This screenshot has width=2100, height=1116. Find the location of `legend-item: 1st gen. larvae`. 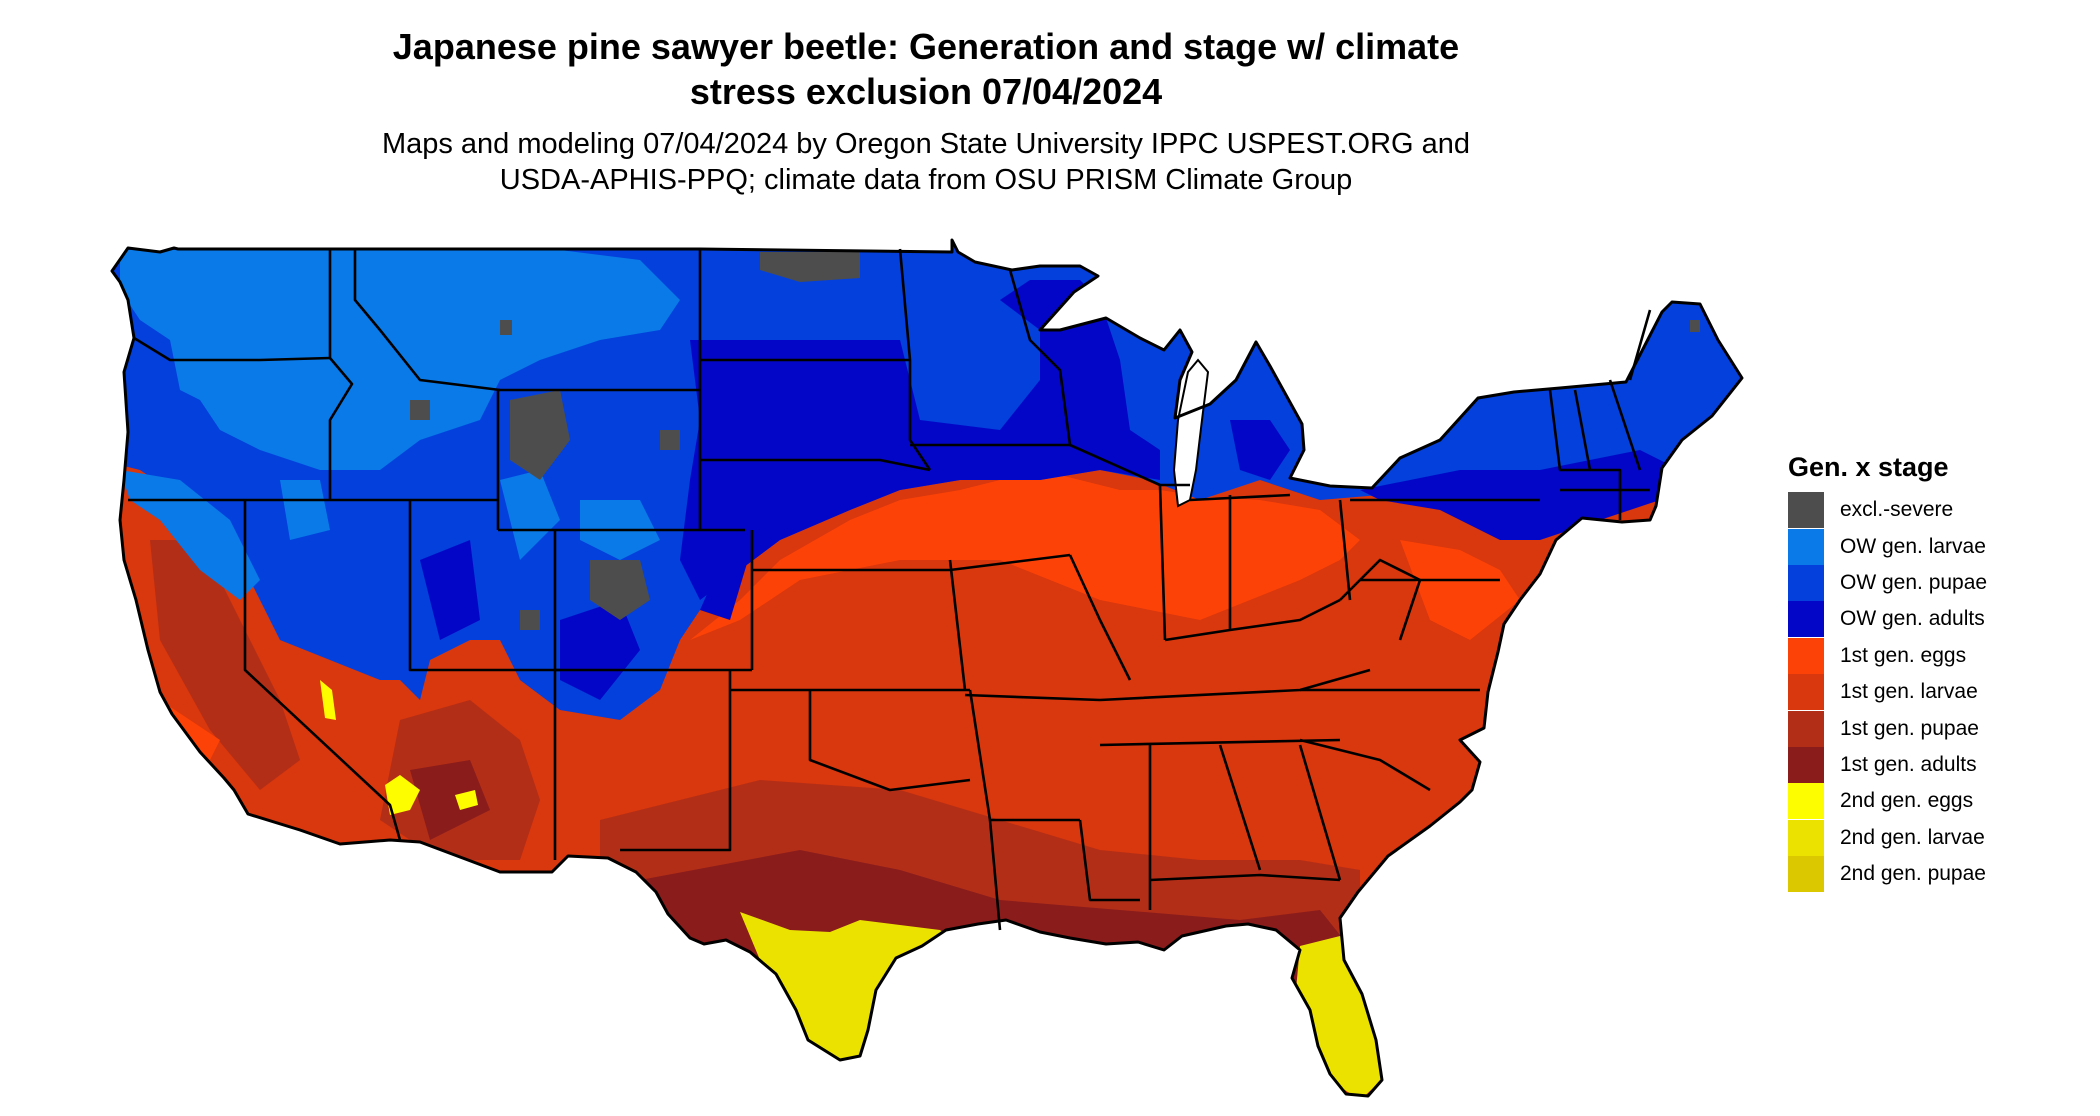

legend-item: 1st gen. larvae is located at coordinates (1938, 692).